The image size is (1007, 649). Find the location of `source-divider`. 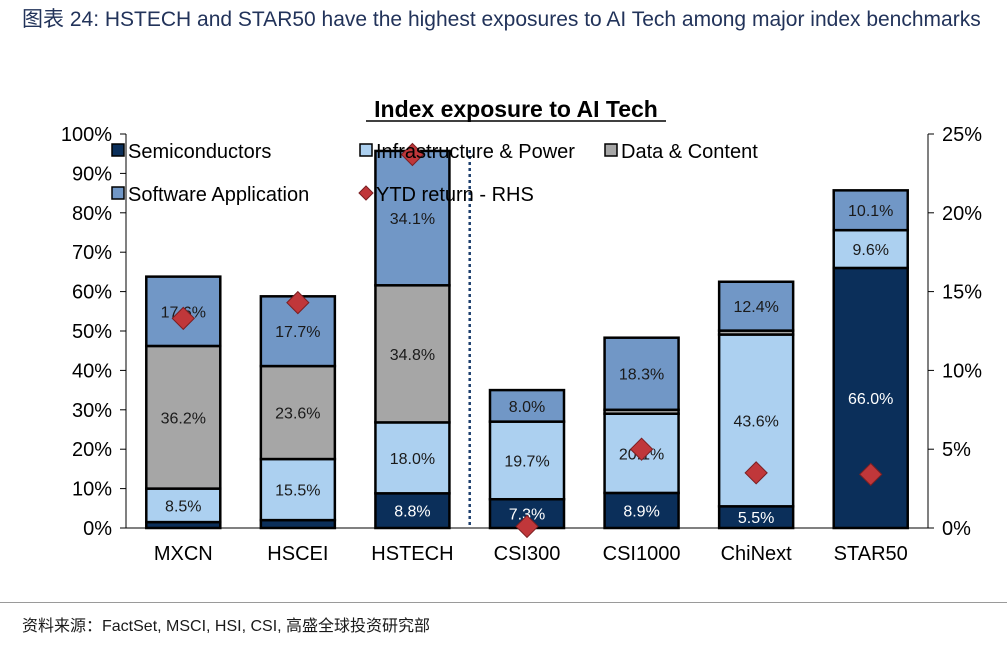

source-divider is located at coordinates (503, 602).